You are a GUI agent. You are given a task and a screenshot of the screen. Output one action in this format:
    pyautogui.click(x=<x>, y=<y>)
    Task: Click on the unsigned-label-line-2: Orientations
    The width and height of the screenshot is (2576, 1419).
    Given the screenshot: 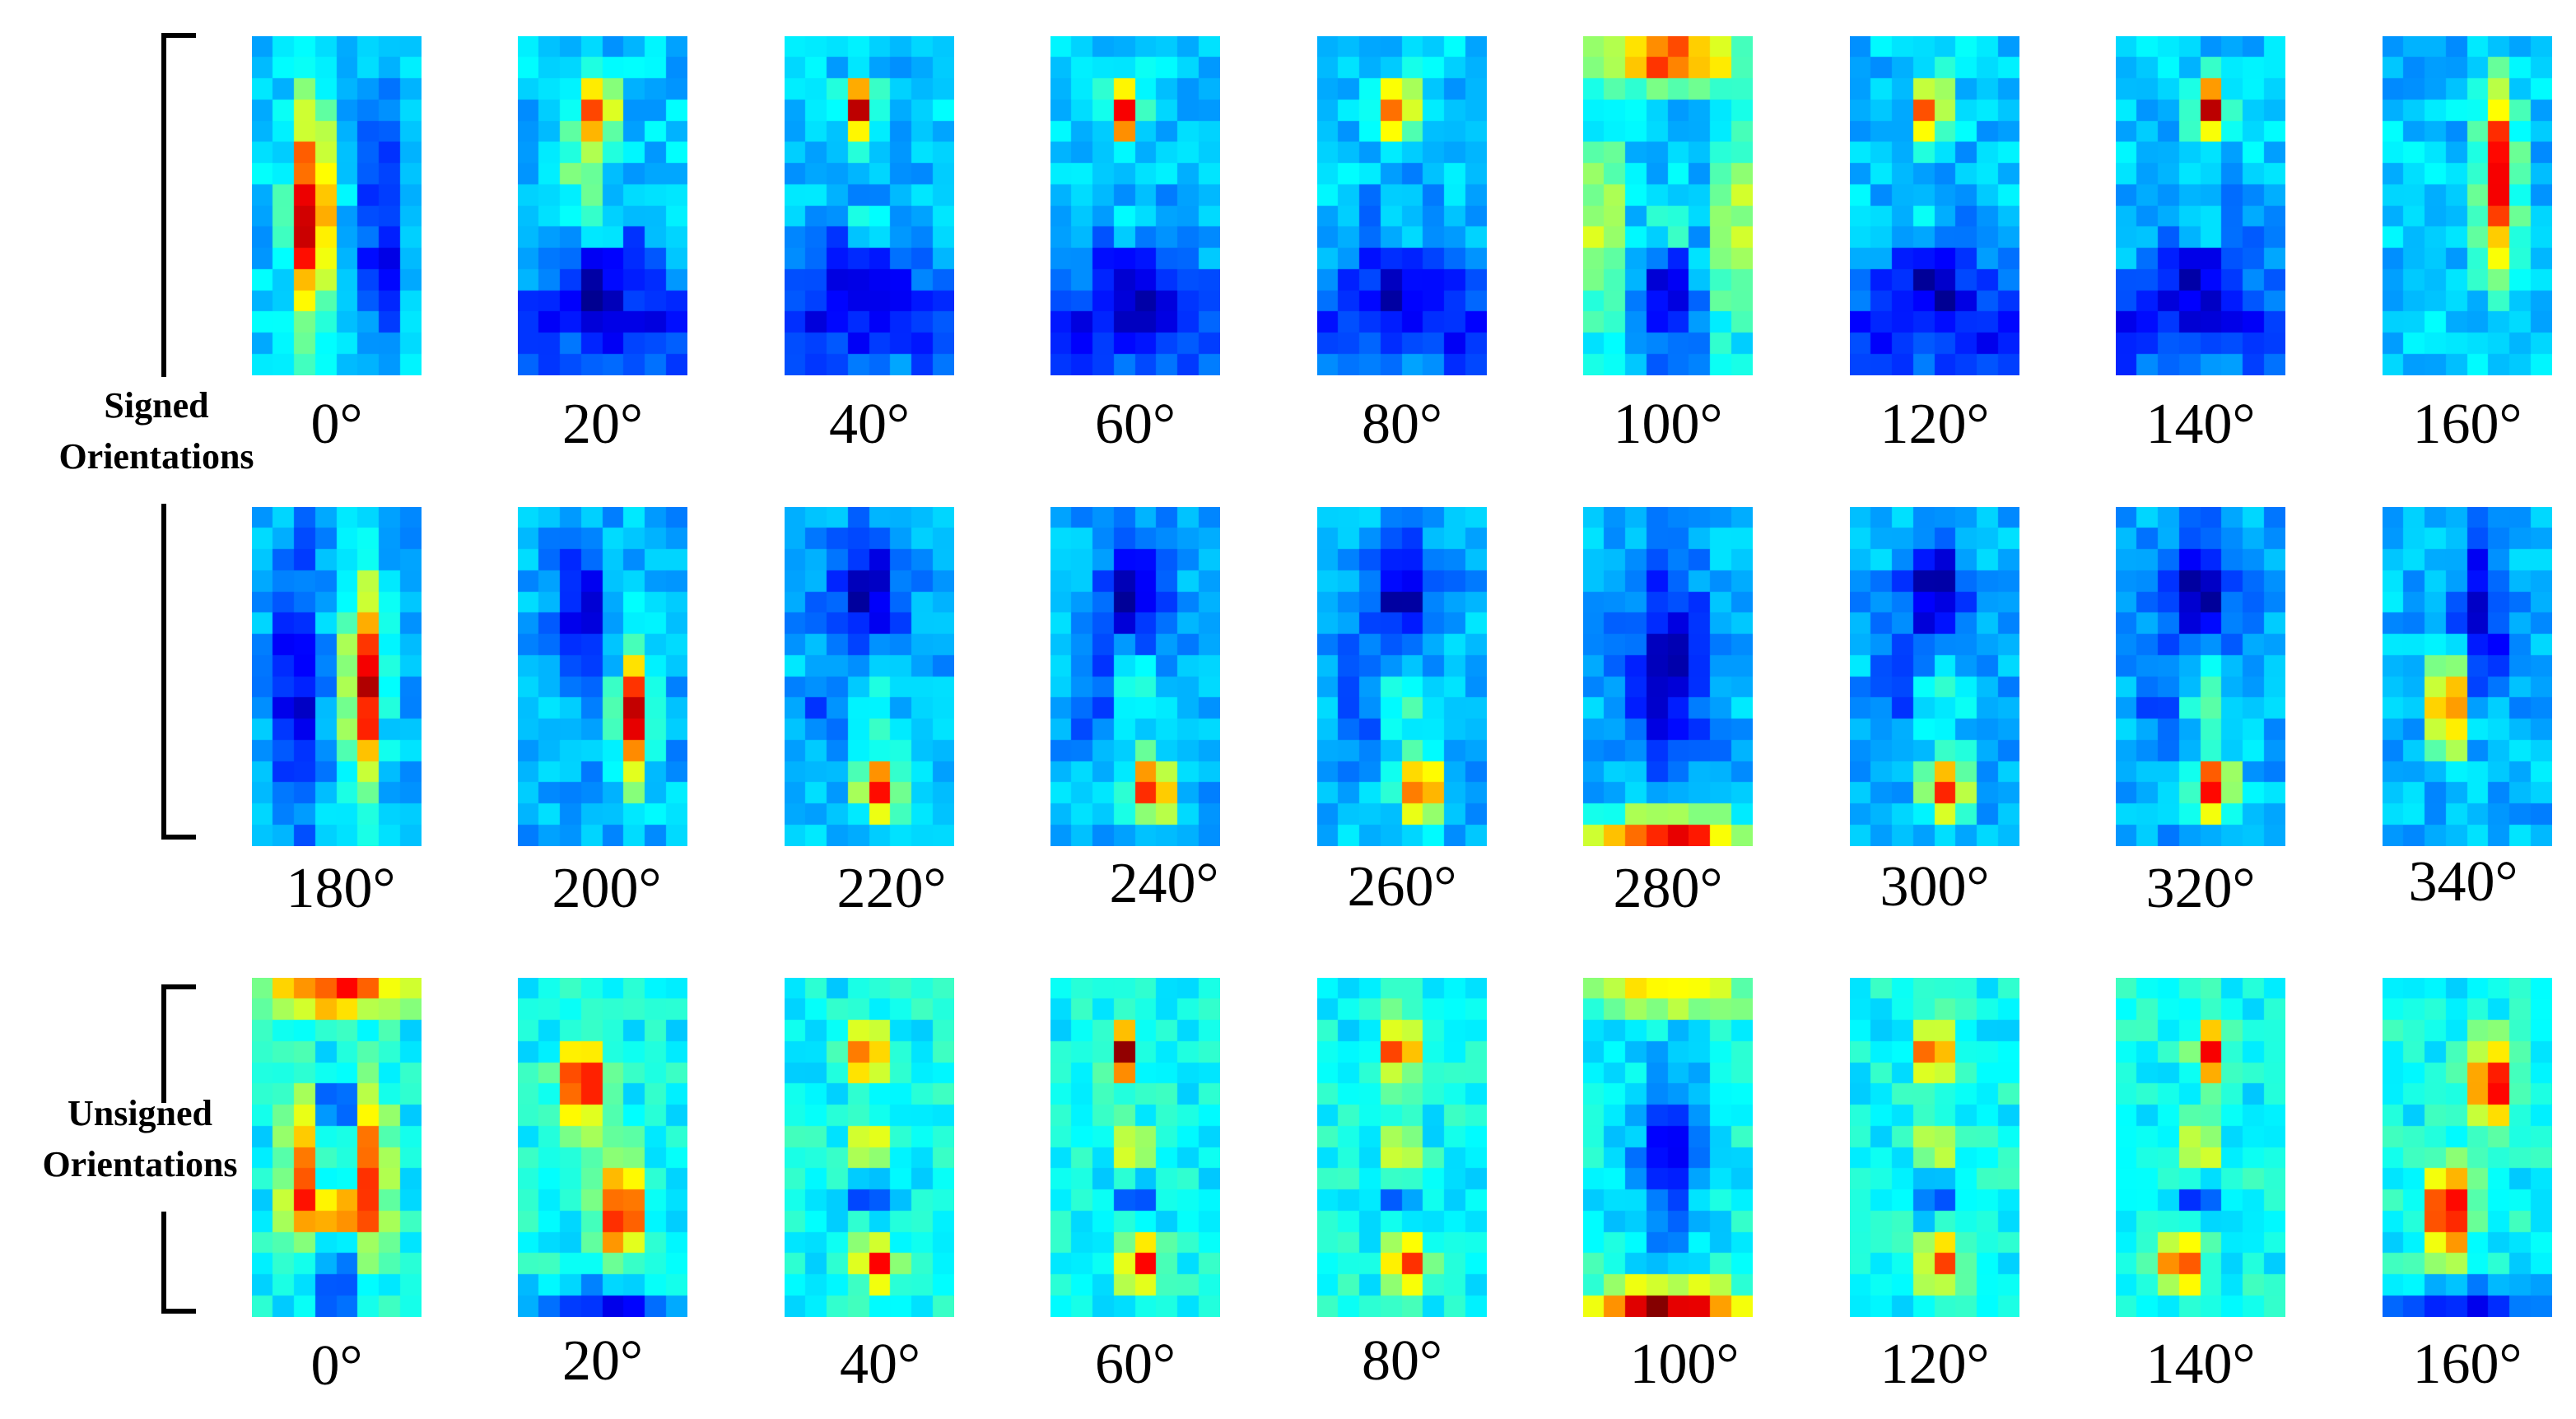 What is the action you would take?
    pyautogui.click(x=140, y=1164)
    